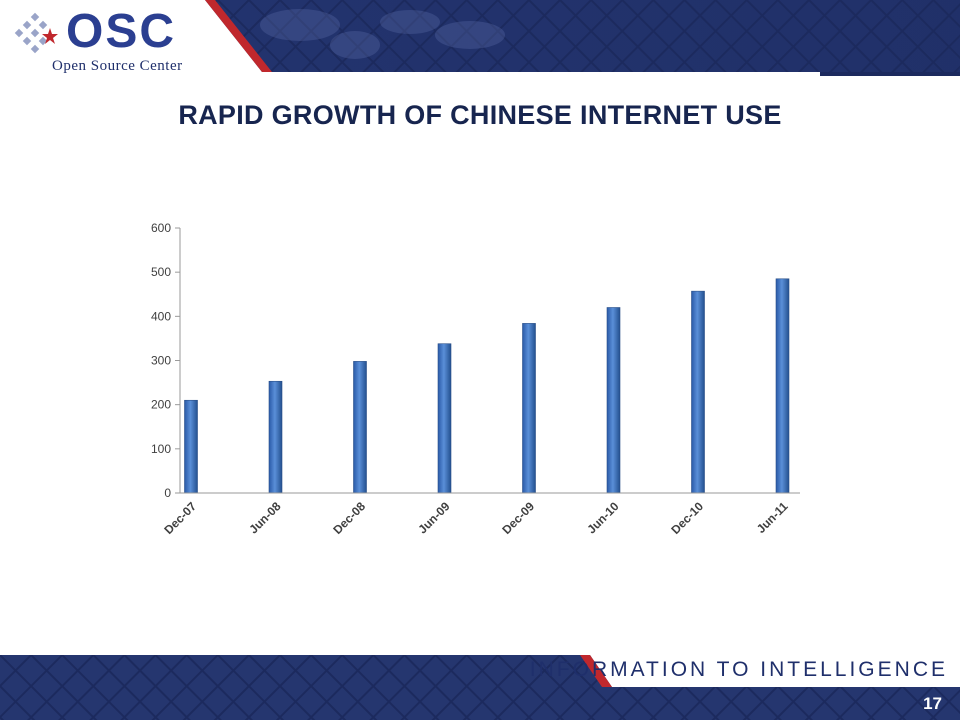 The height and width of the screenshot is (720, 960). I want to click on y-tick-label: 300, so click(161, 361).